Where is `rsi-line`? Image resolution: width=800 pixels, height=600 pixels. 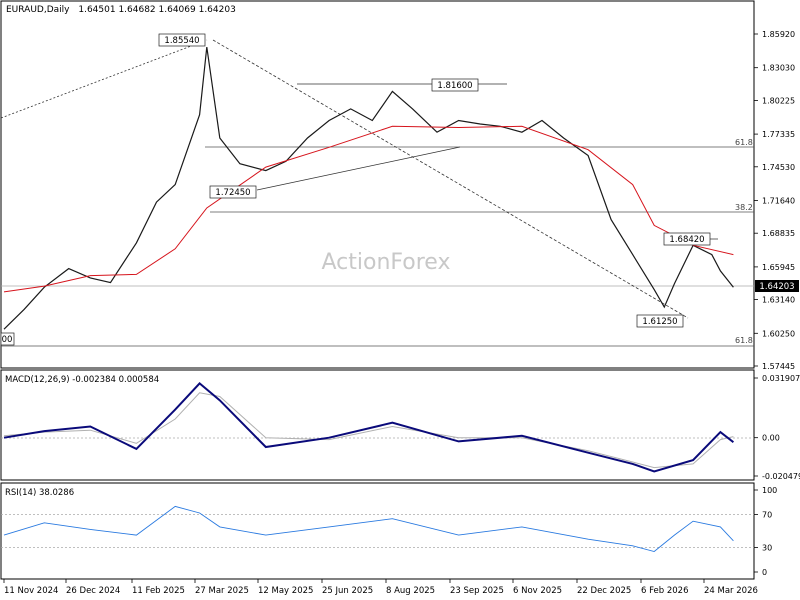
rsi-line is located at coordinates (368, 528).